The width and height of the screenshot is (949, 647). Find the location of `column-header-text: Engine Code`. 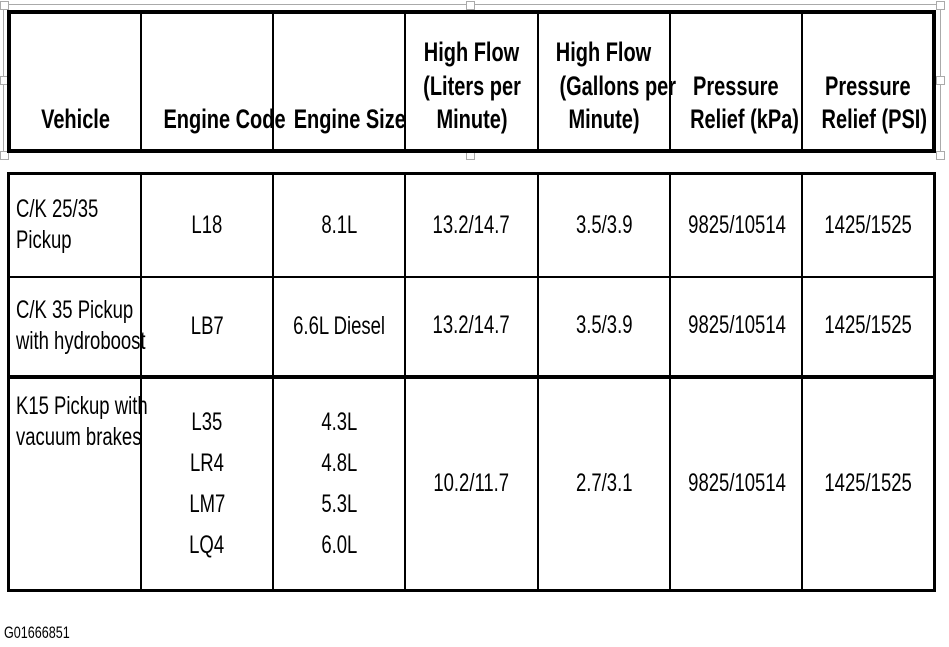

column-header-text: Engine Code is located at coordinates (224, 119).